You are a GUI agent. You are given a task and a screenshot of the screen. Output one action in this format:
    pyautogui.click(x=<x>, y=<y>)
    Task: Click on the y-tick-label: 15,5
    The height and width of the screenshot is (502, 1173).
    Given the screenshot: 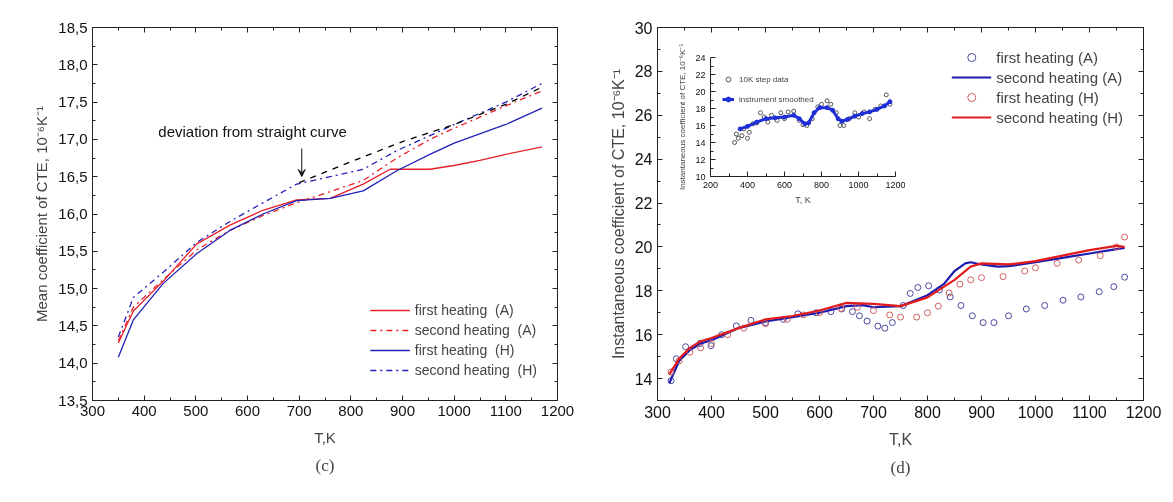 What is the action you would take?
    pyautogui.click(x=73, y=251)
    